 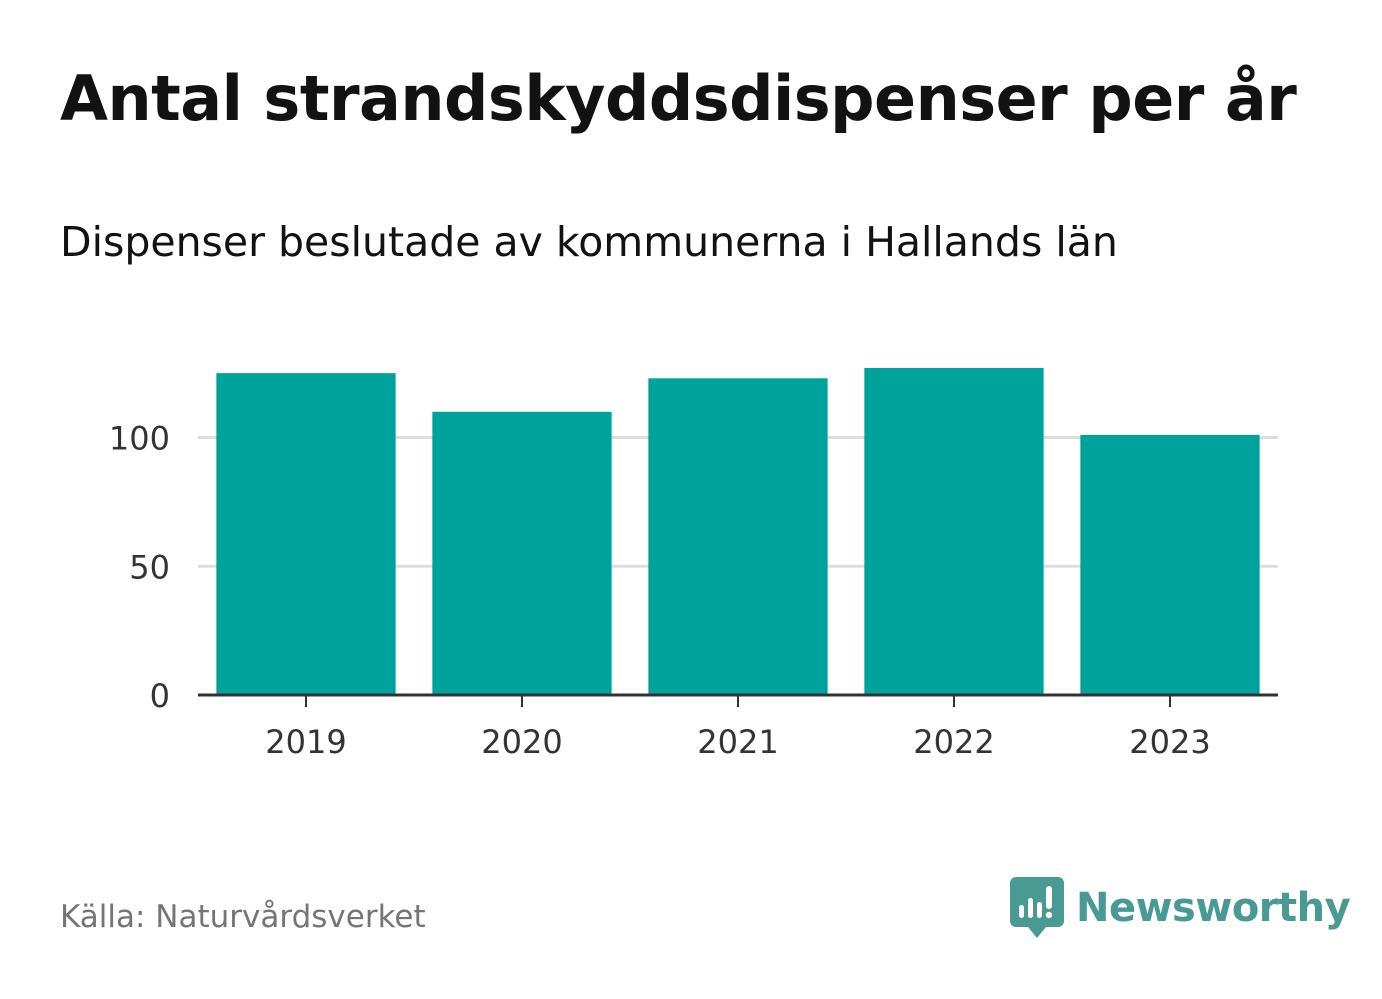 What do you see at coordinates (521, 742) in the screenshot?
I see `x-tick-label-2020: 2020` at bounding box center [521, 742].